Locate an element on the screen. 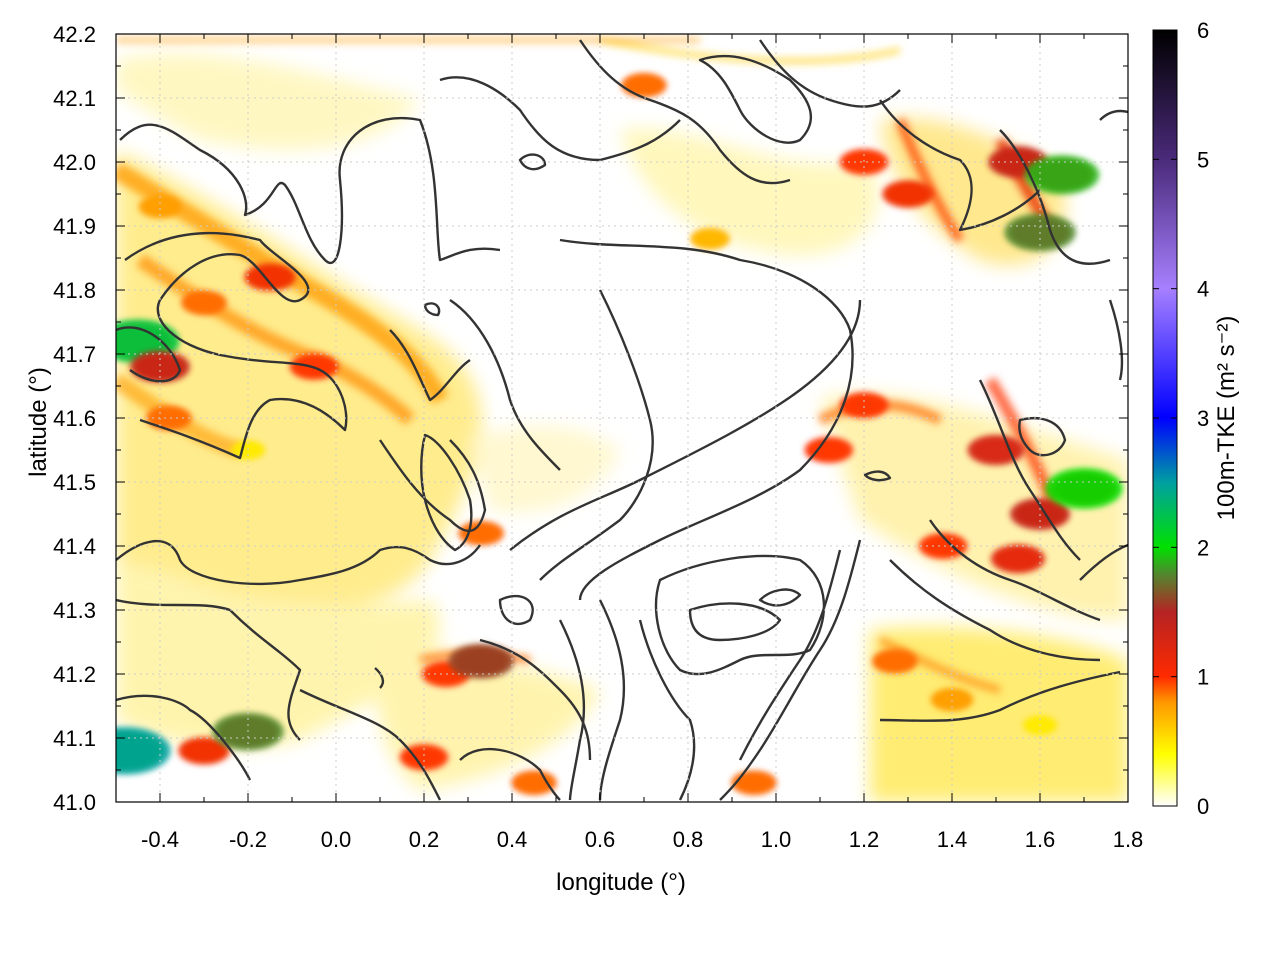  y-tick-label: 42.0 is located at coordinates (74, 162).